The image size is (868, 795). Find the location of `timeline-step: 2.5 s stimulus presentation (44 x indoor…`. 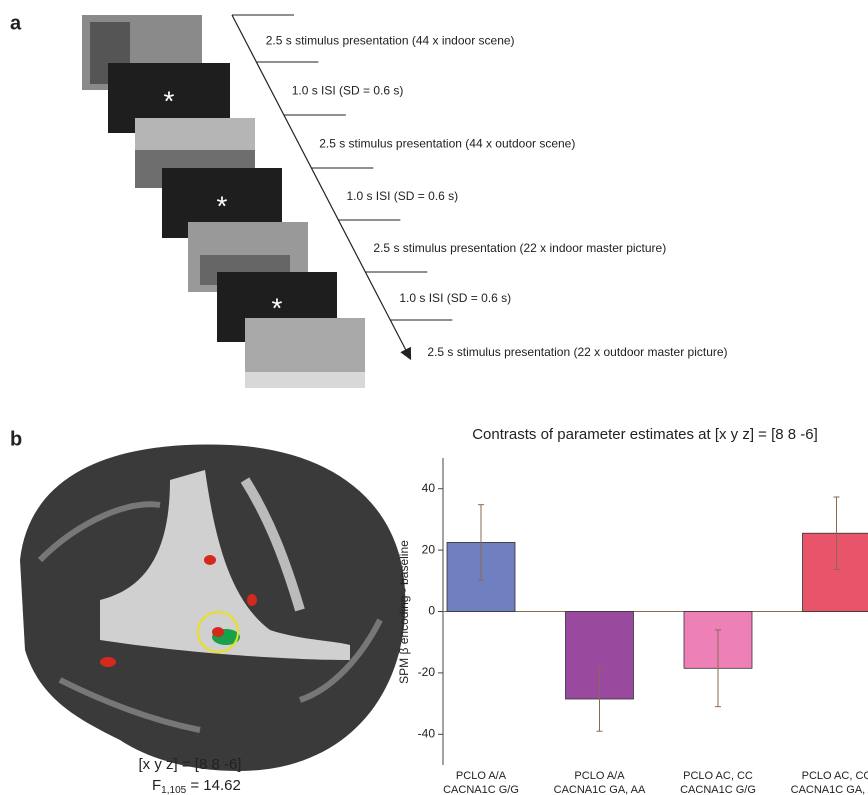

timeline-step: 2.5 s stimulus presentation (44 x indoor… is located at coordinates (390, 41).